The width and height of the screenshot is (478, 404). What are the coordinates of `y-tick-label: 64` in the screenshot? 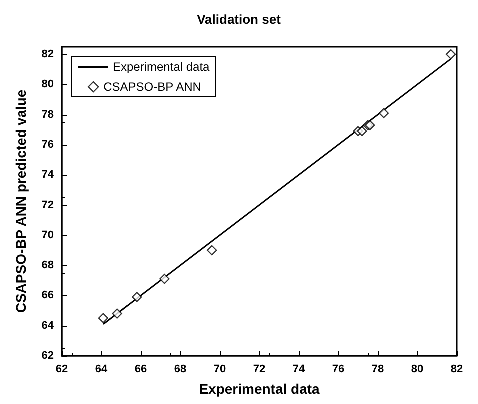 It's located at (48, 326).